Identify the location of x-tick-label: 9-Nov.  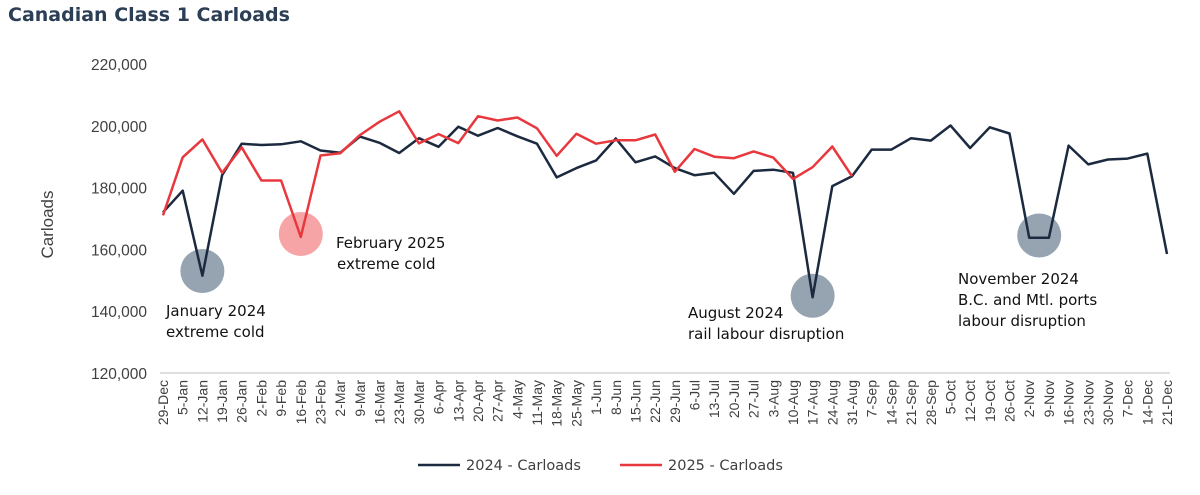
(1049, 398).